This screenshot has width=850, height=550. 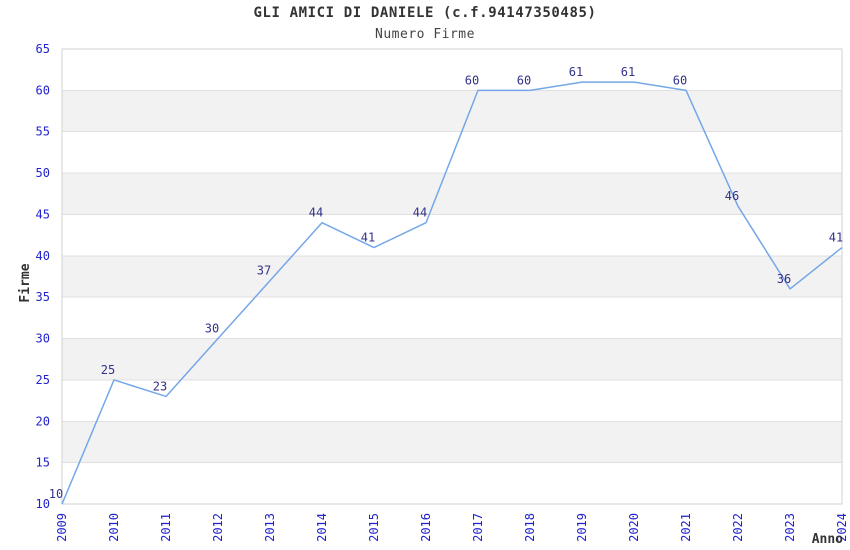 I want to click on y-tick-label: 40, so click(x=43, y=256).